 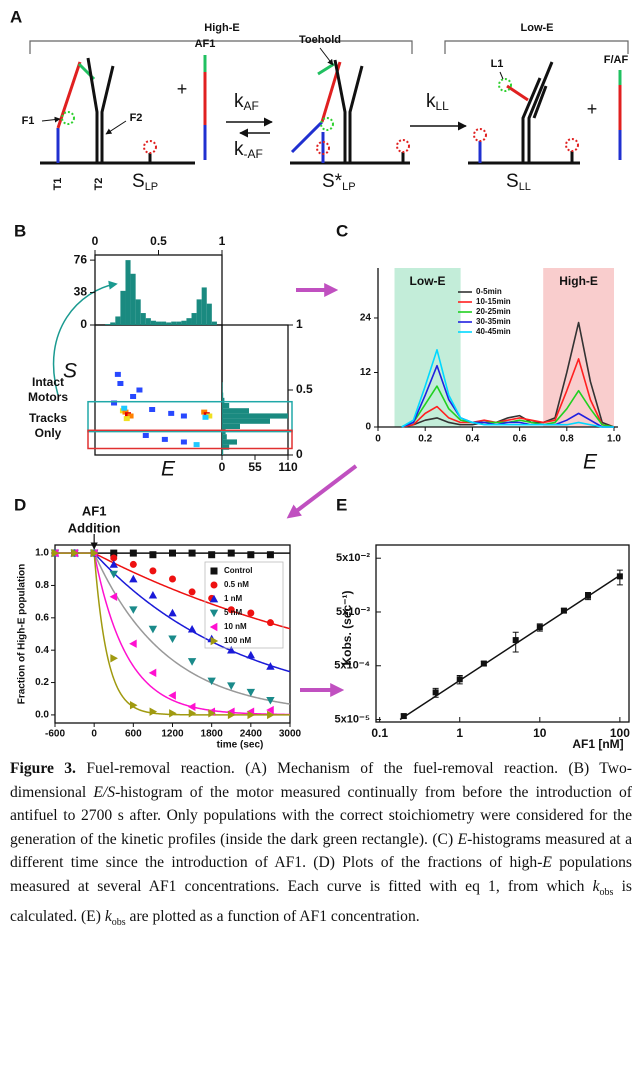 I want to click on panel-label: C, so click(x=342, y=230).